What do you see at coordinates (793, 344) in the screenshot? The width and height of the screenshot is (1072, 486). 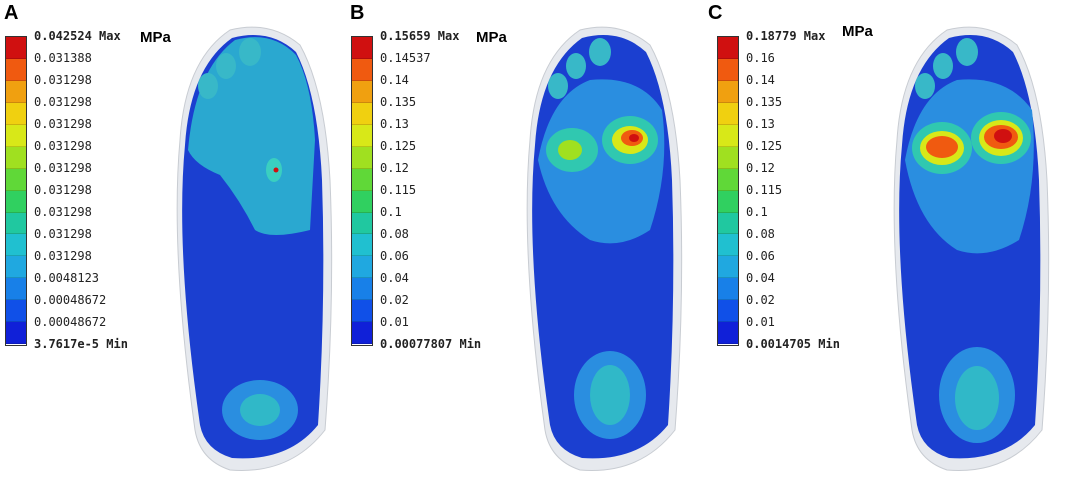 I see `legend-tick-label: 0.0014705 Min` at bounding box center [793, 344].